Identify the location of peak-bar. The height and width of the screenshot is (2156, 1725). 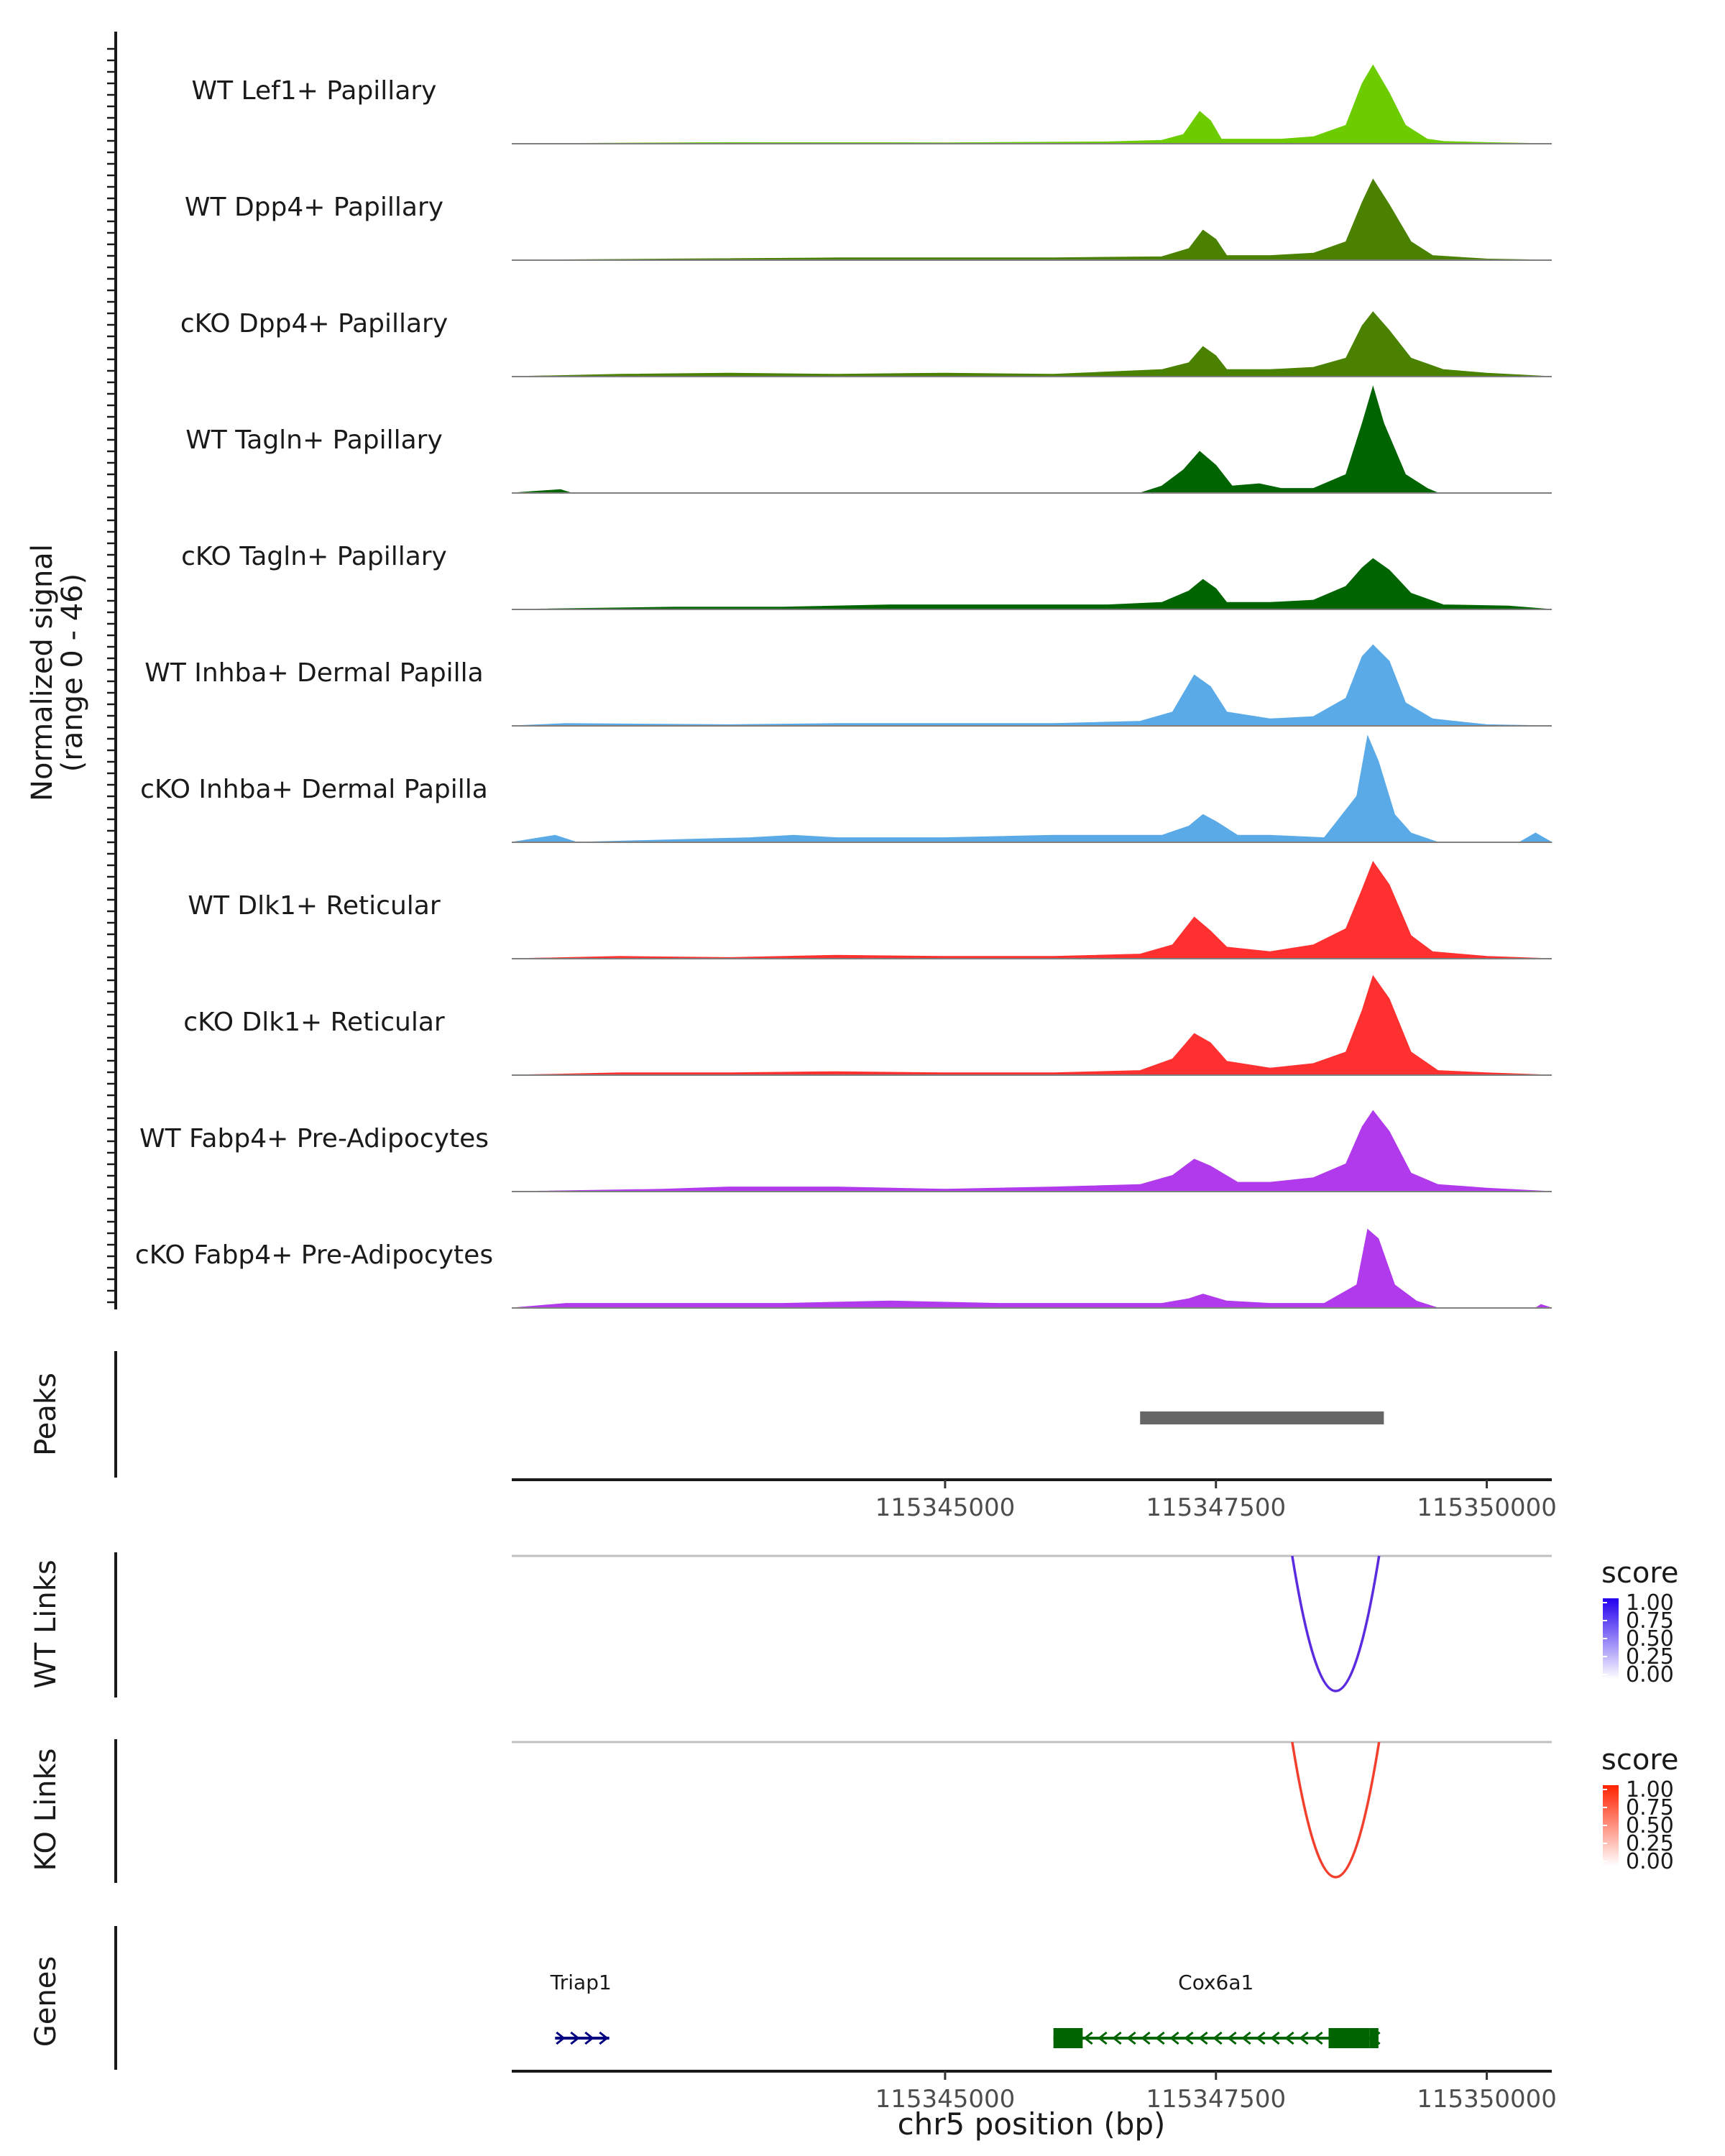
(1262, 1417).